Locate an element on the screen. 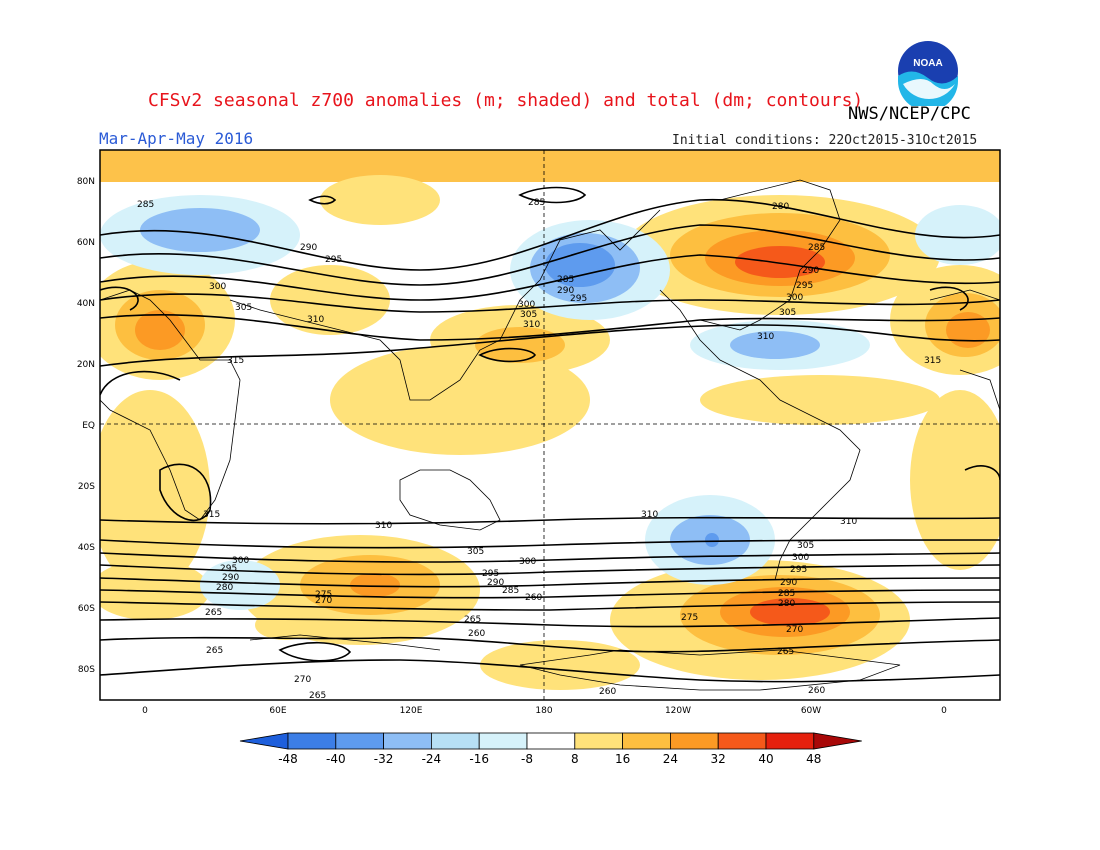  lon-label: 60W is located at coordinates (811, 711).